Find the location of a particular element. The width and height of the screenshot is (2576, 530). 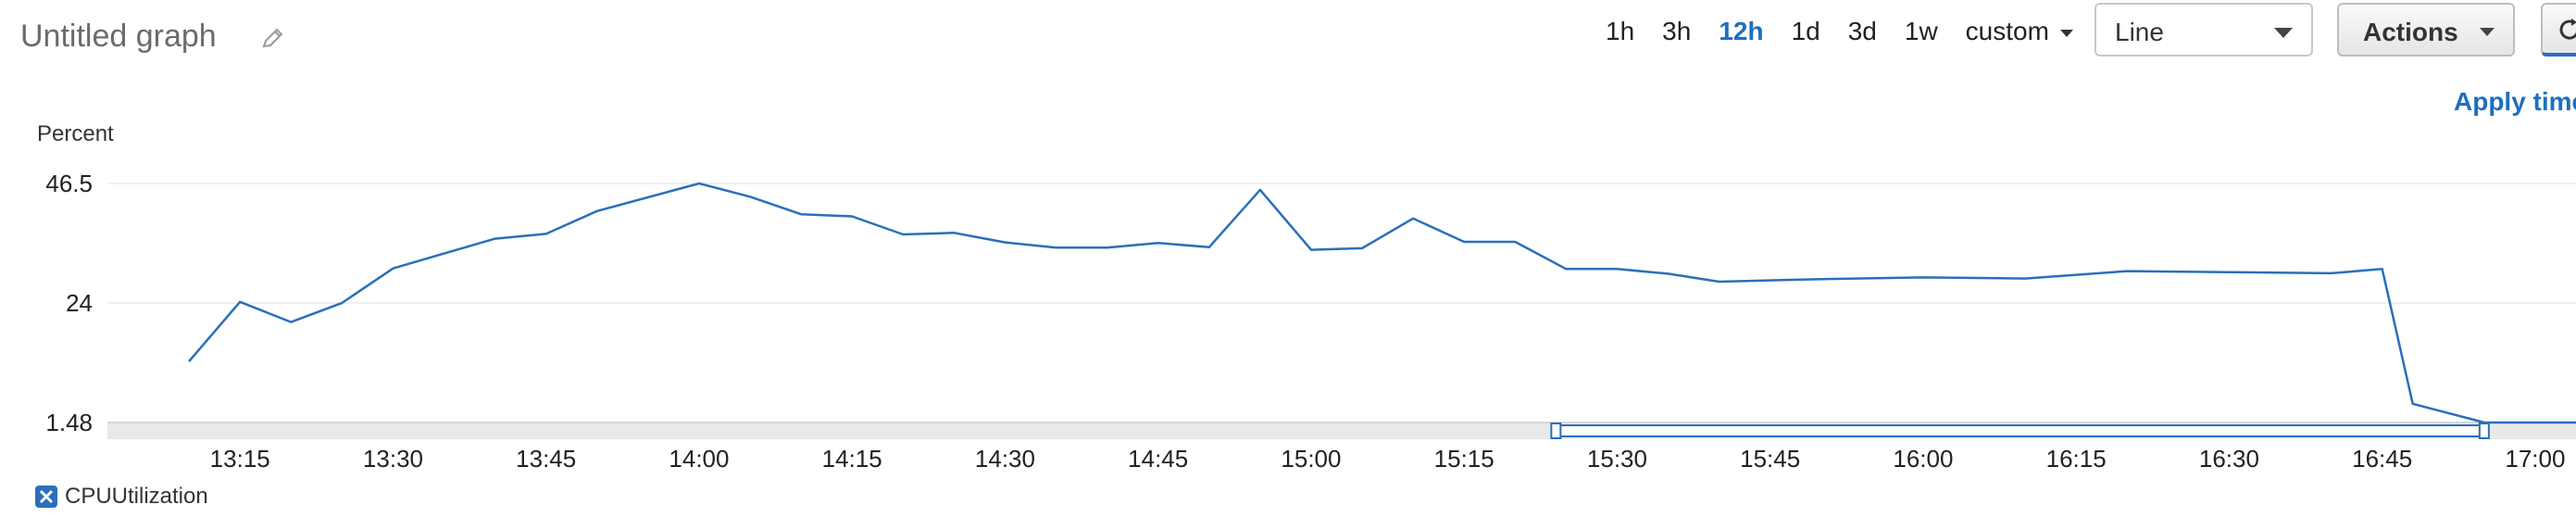

time-range-1h: 1h is located at coordinates (1620, 31).